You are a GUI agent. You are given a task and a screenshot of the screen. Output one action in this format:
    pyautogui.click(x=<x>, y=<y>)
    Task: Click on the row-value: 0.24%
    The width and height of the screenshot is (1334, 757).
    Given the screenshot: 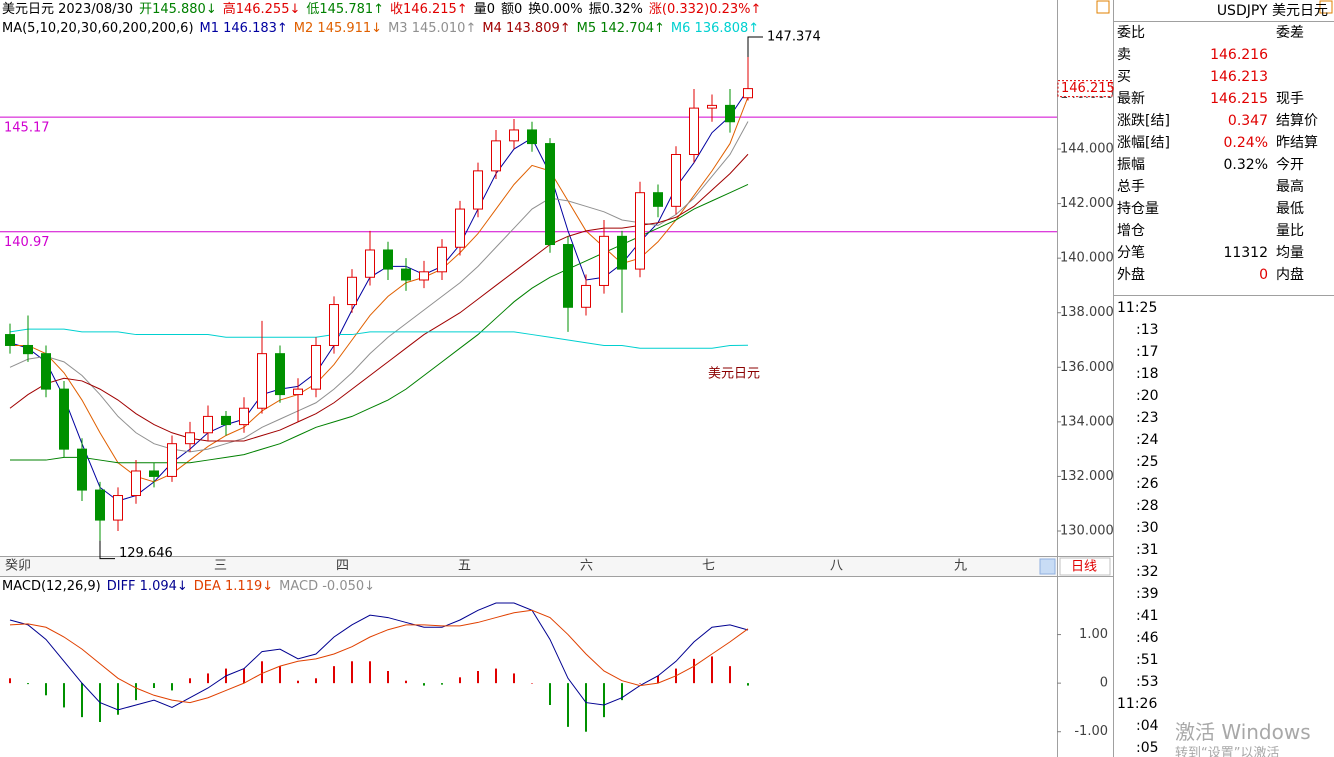 What is the action you would take?
    pyautogui.click(x=1245, y=143)
    